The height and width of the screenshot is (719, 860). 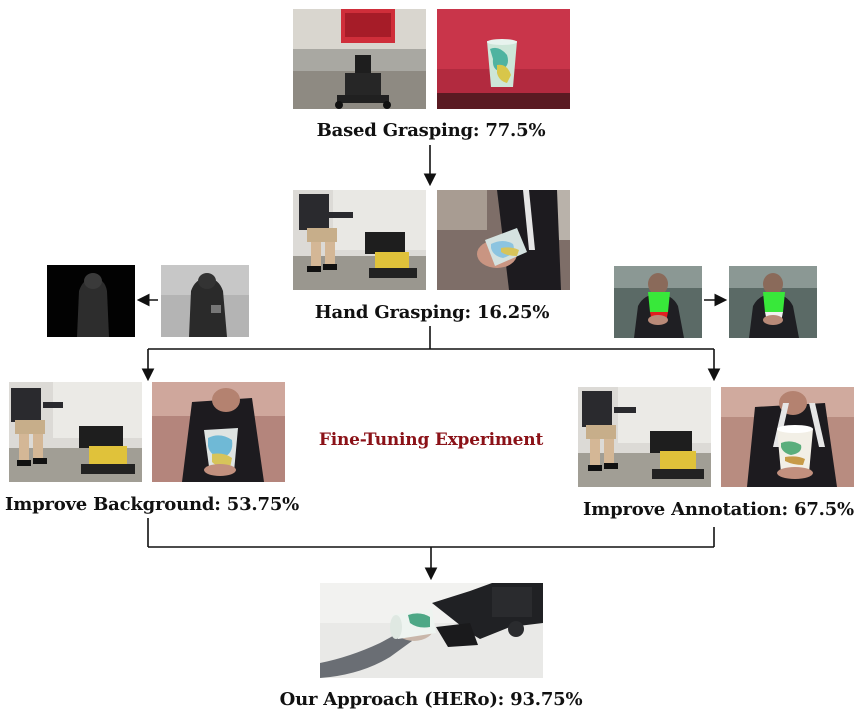 I want to click on improve-background-label: Improve Background: 53.75%, so click(x=152, y=504).